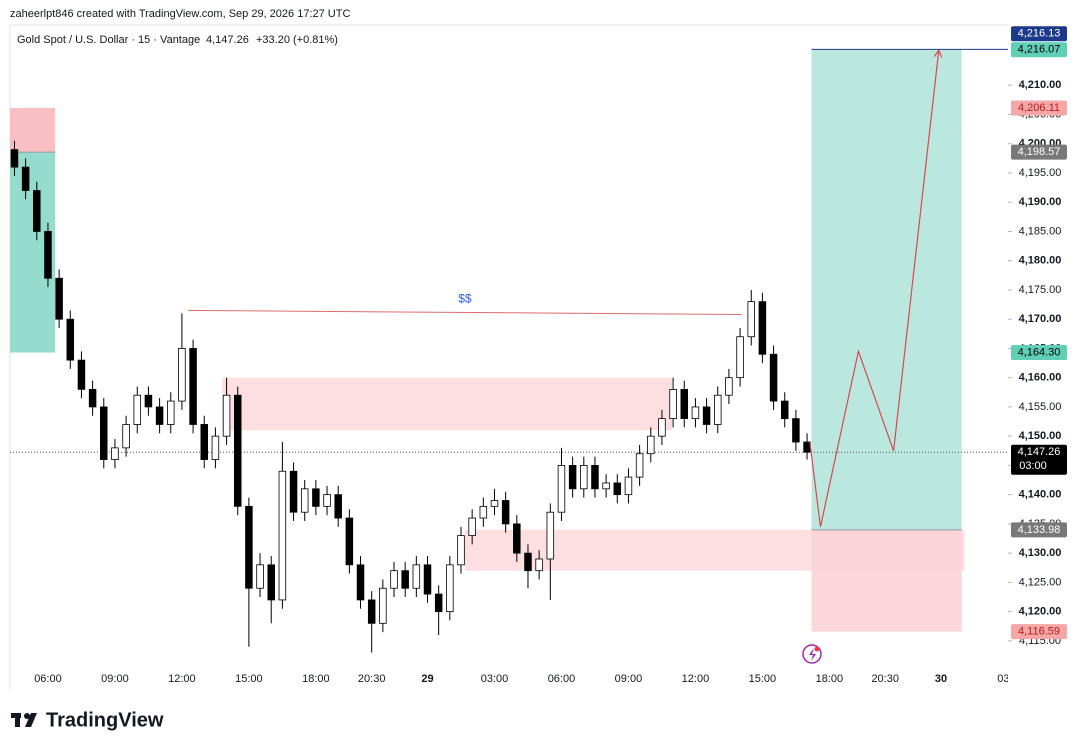 Image resolution: width=1080 pixels, height=754 pixels. What do you see at coordinates (1039, 452) in the screenshot?
I see `price-tag-label: 4,147.26` at bounding box center [1039, 452].